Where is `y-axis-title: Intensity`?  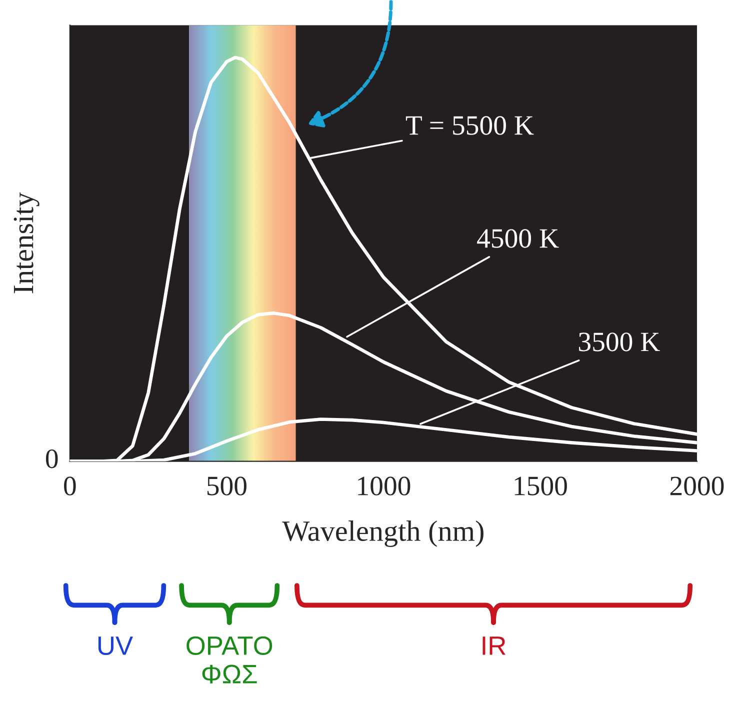
y-axis-title: Intensity is located at coordinates (27, 243).